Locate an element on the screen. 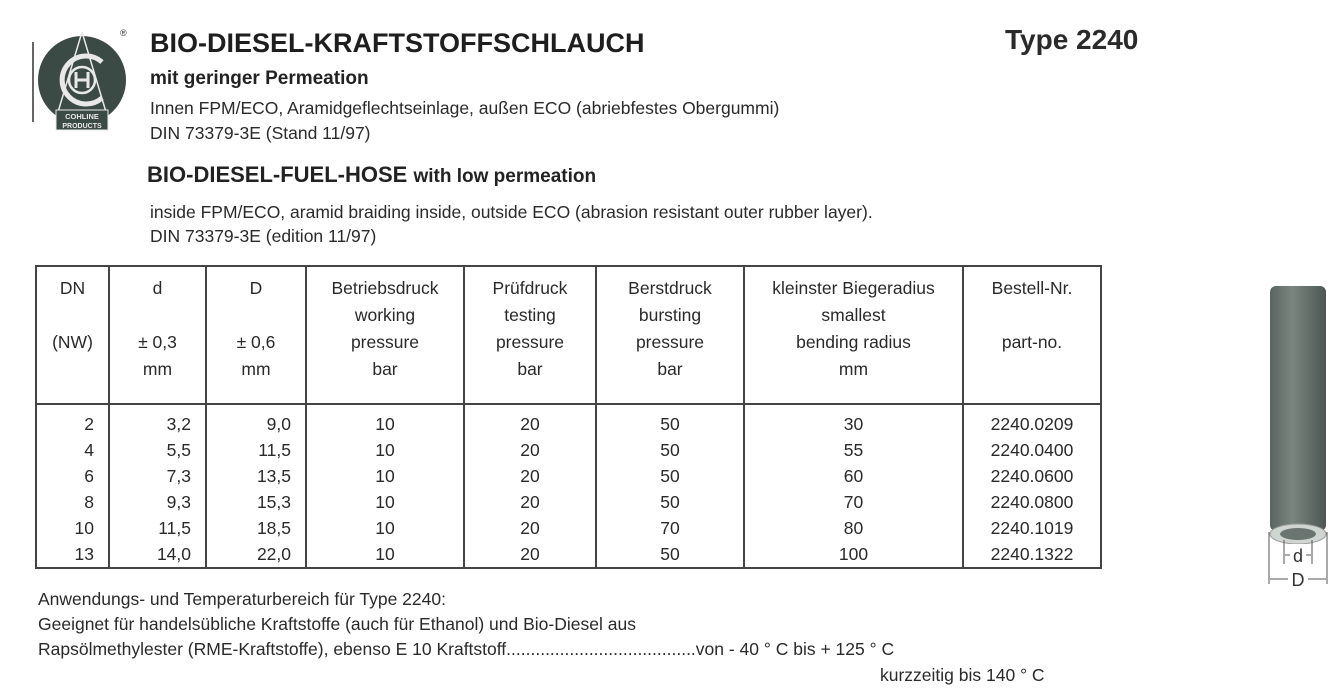 The height and width of the screenshot is (690, 1343). column-header-line: D is located at coordinates (256, 288).